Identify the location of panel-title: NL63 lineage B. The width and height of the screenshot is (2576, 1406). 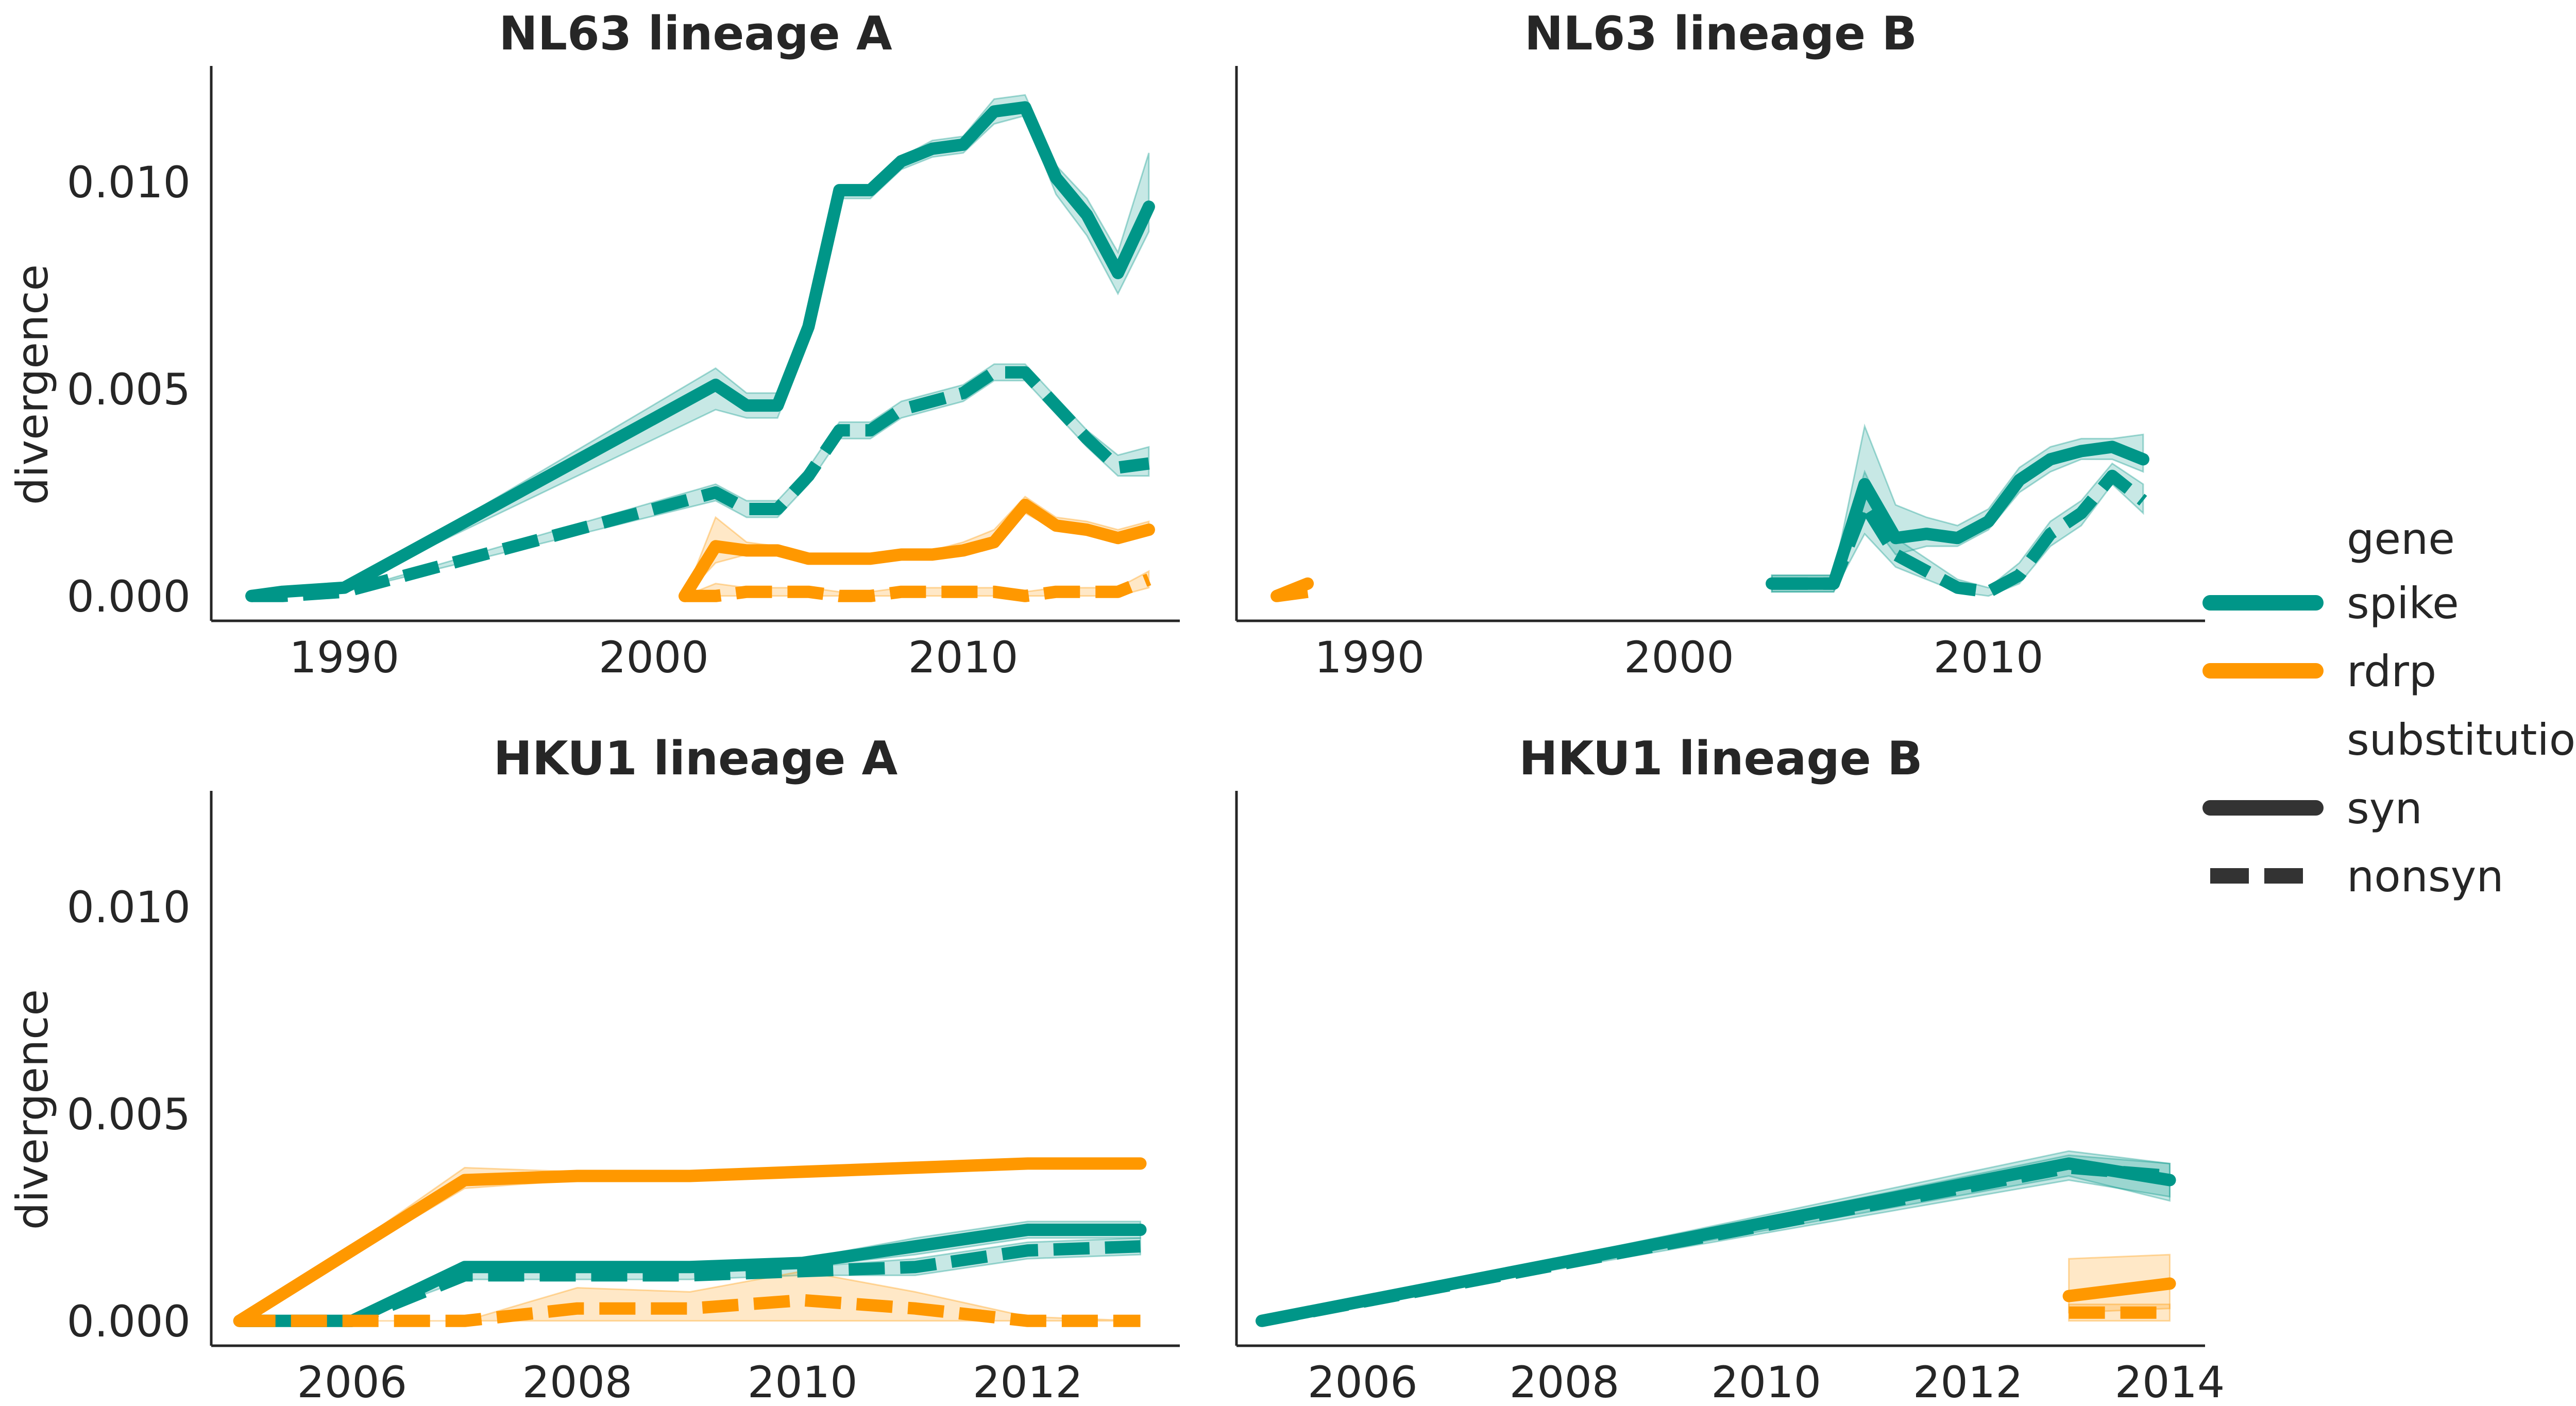
(1720, 34).